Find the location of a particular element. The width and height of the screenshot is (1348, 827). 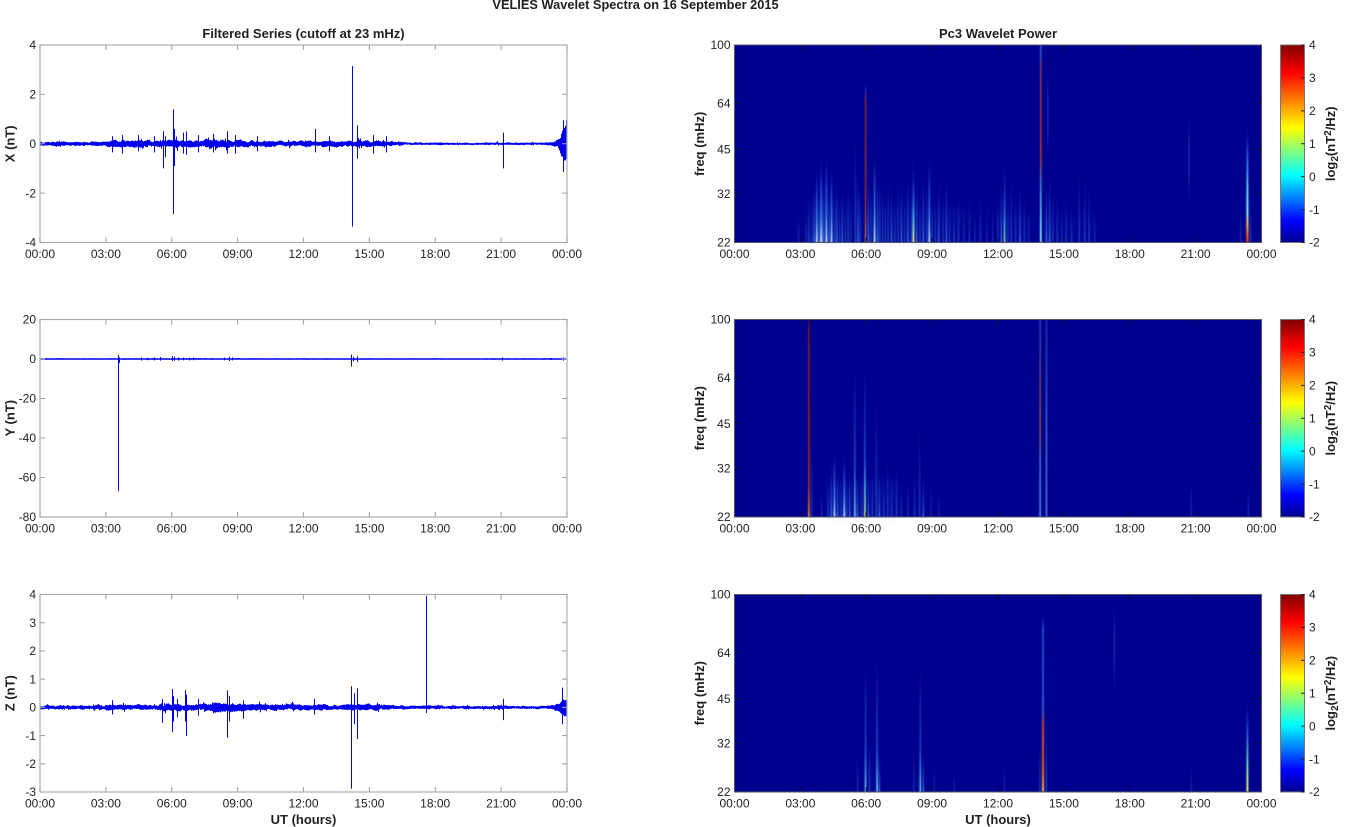

svg-text:Filtered Series (cutoff at 23: Filtered Series (cutoff at 23 mHz) is located at coordinates (303, 33).